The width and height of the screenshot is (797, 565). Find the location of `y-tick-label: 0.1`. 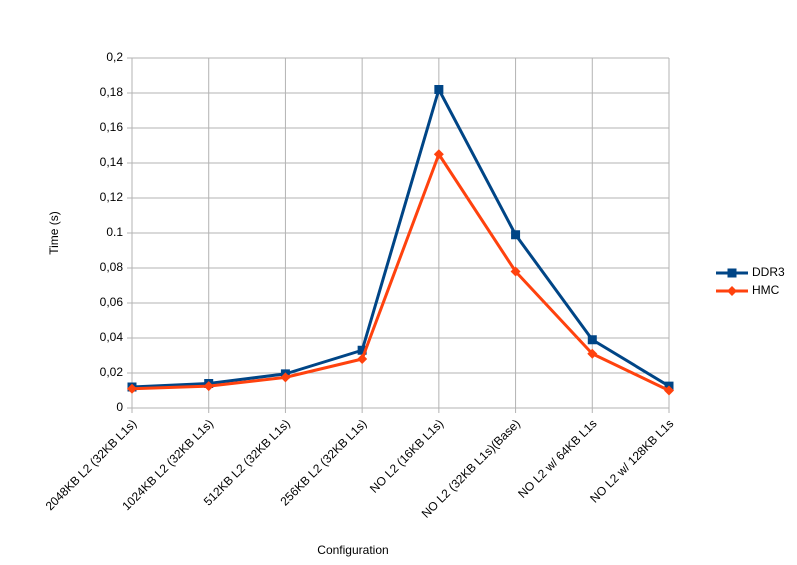

y-tick-label: 0.1 is located at coordinates (114, 232).